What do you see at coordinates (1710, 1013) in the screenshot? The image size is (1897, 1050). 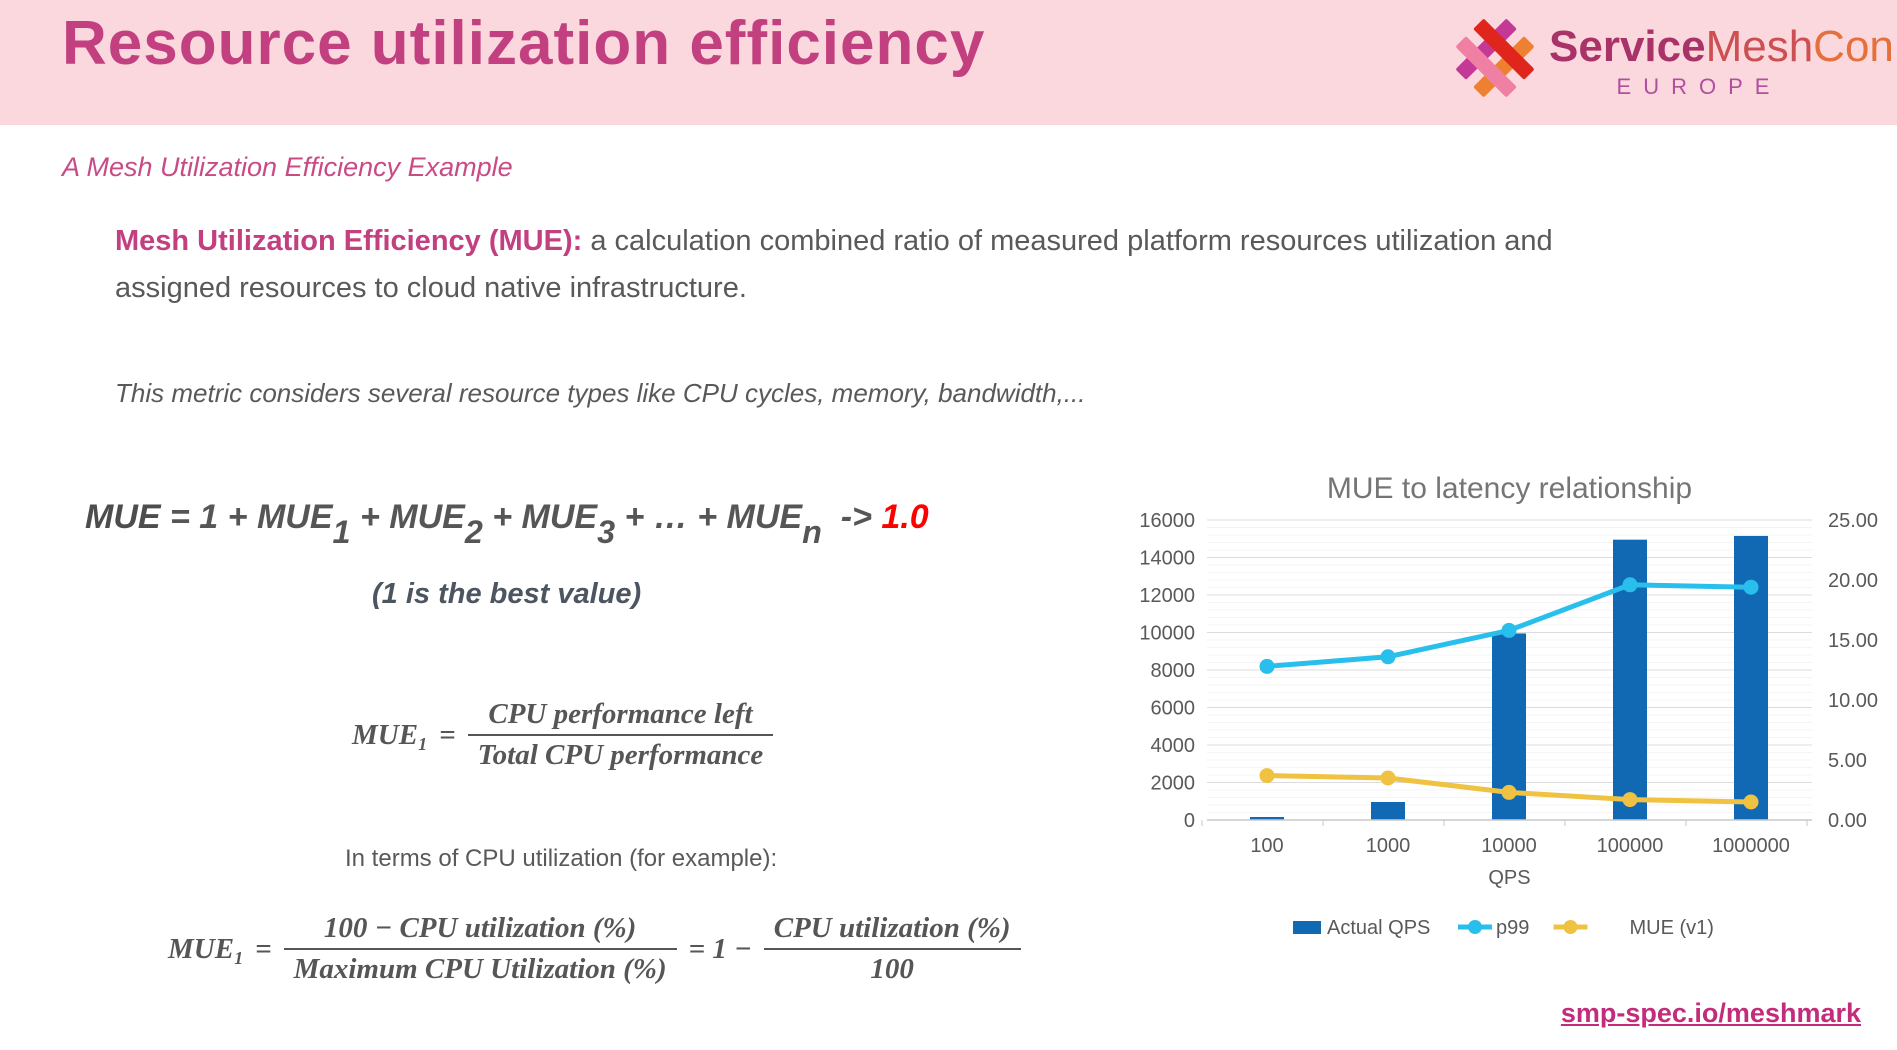 I see `meshmark-link: smp-spec.io/meshmark` at bounding box center [1710, 1013].